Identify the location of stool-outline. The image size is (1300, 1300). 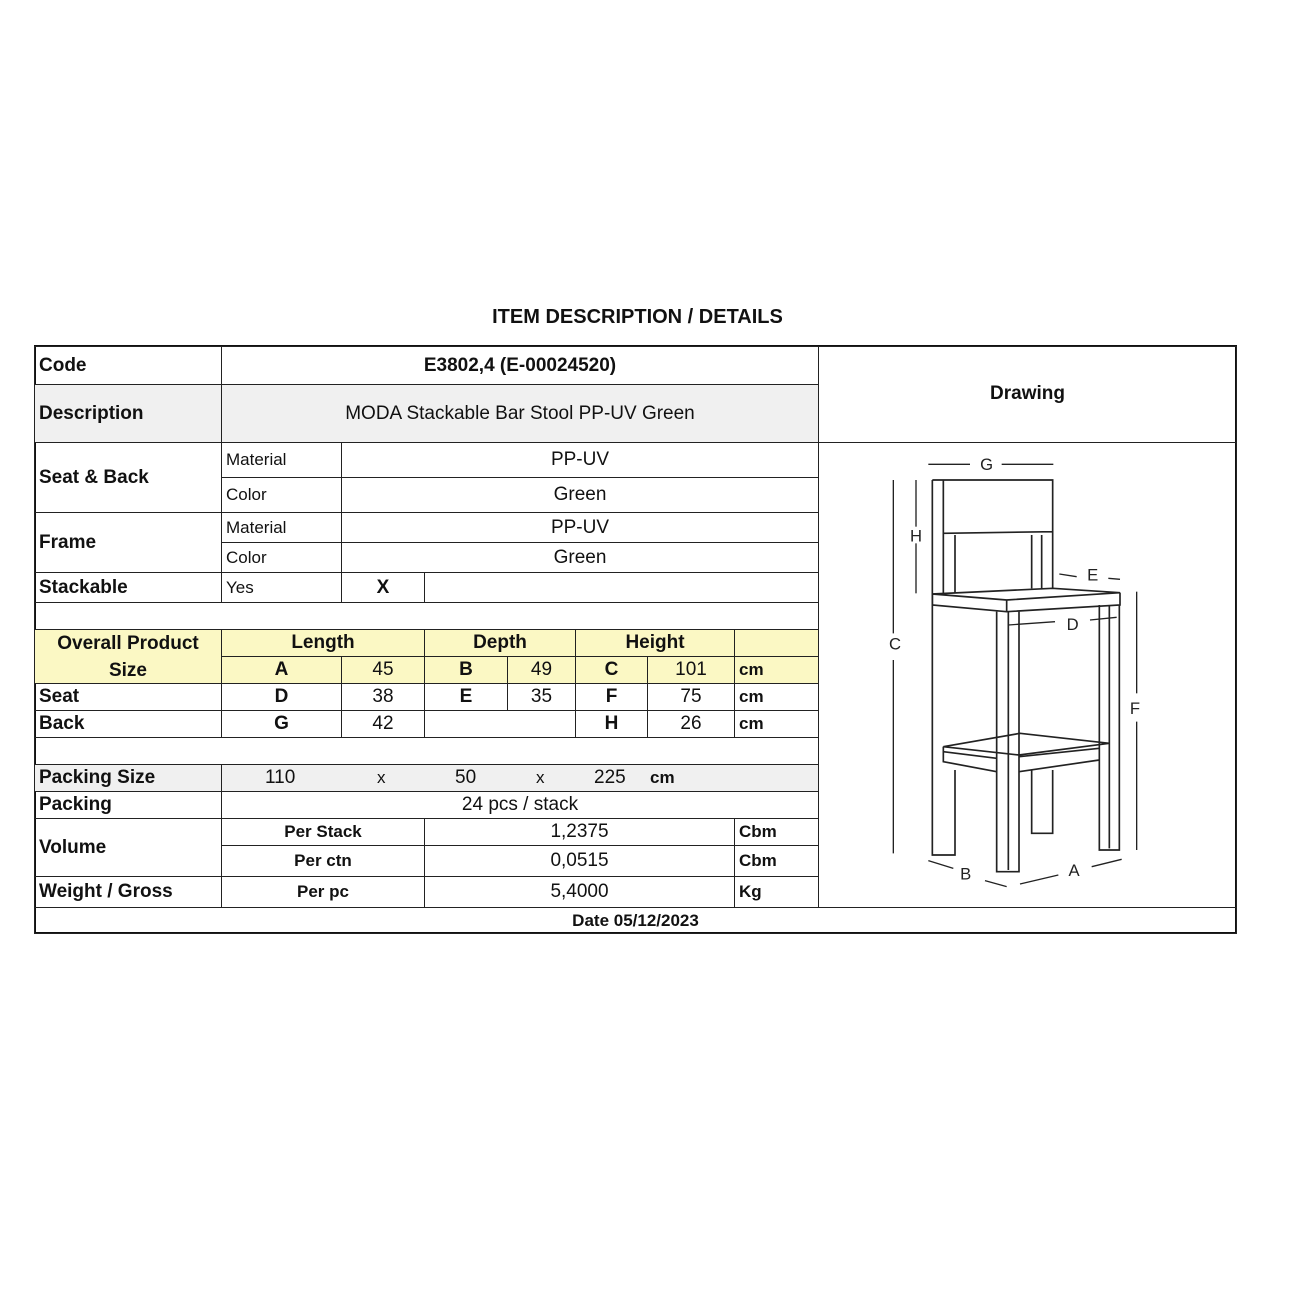
(1026, 676).